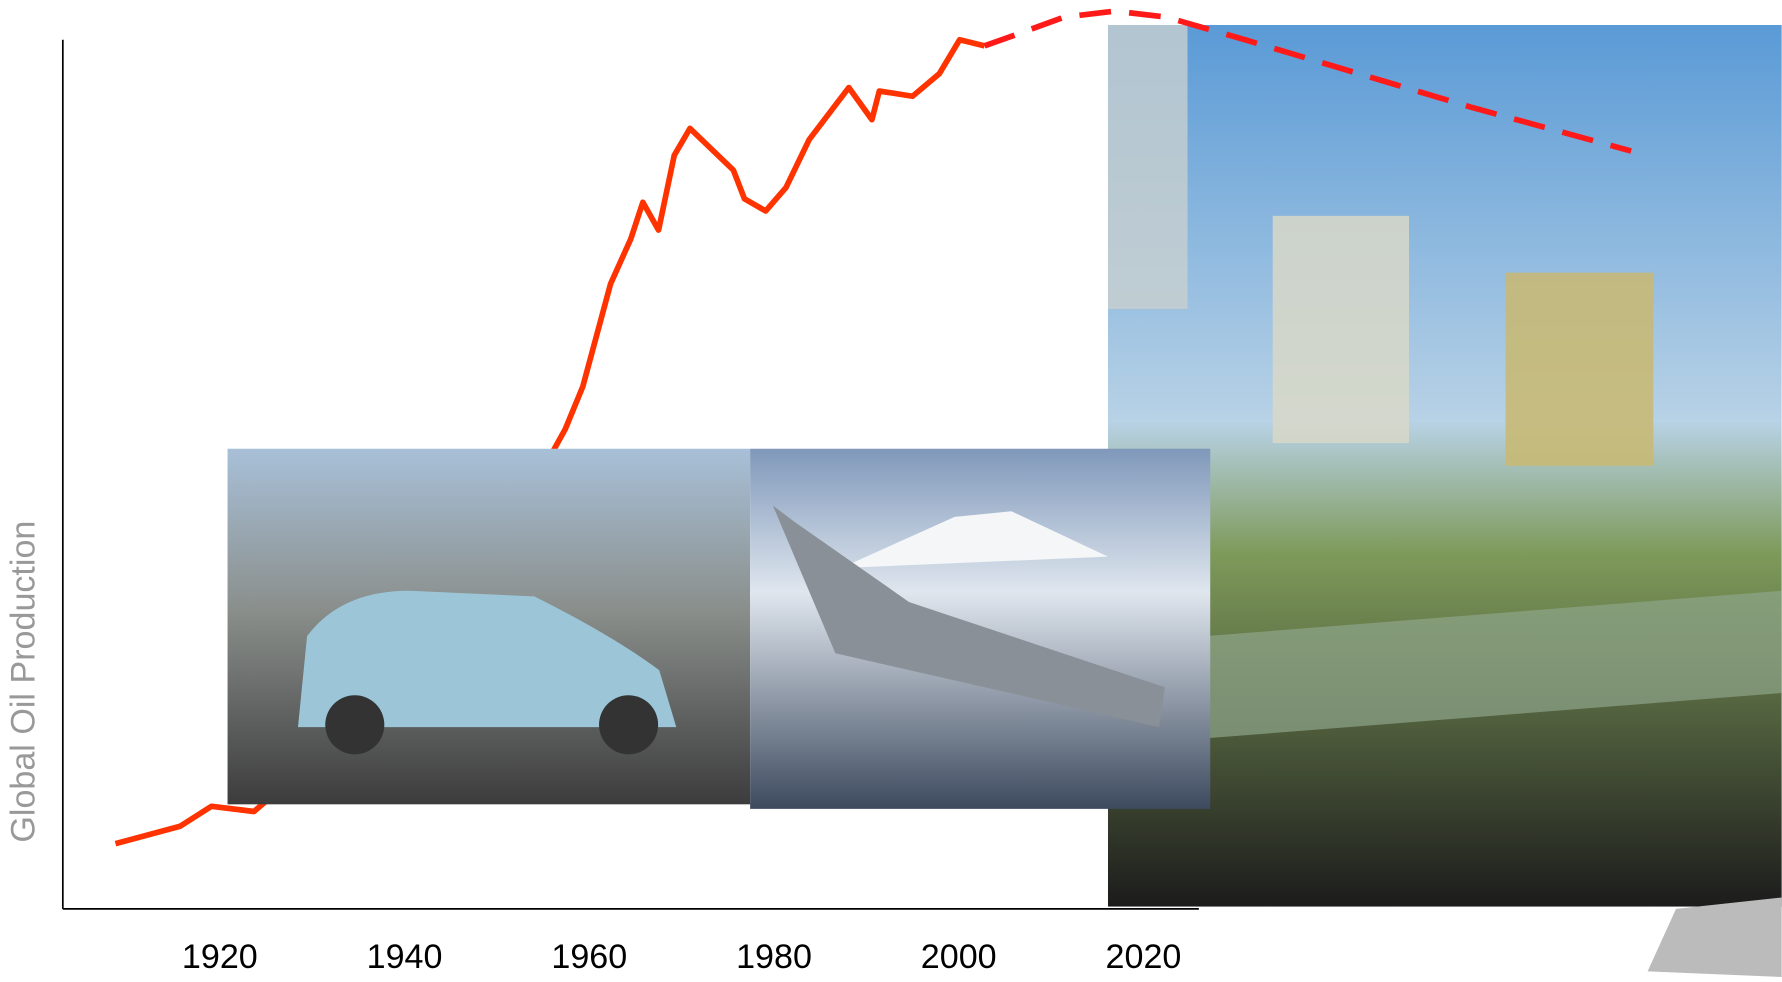 This screenshot has width=1782, height=982. I want to click on plane-shape, so click(968, 616).